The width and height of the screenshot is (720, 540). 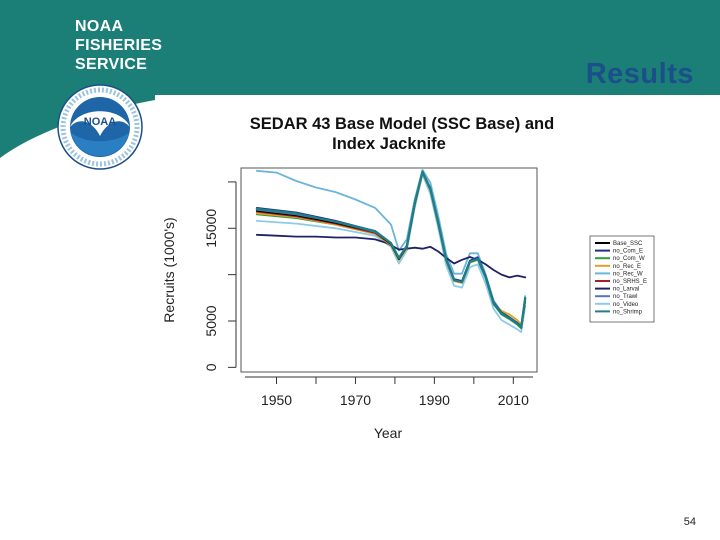 I want to click on series-line-no-srhs-e, so click(x=391, y=250).